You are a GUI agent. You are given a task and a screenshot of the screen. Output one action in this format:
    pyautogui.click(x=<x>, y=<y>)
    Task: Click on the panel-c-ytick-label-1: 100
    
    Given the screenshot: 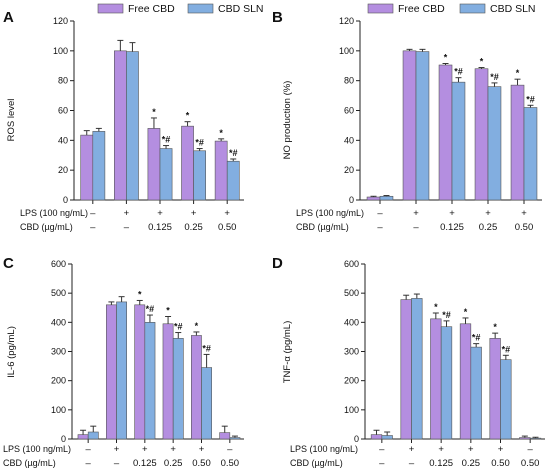 What is the action you would take?
    pyautogui.click(x=58, y=410)
    